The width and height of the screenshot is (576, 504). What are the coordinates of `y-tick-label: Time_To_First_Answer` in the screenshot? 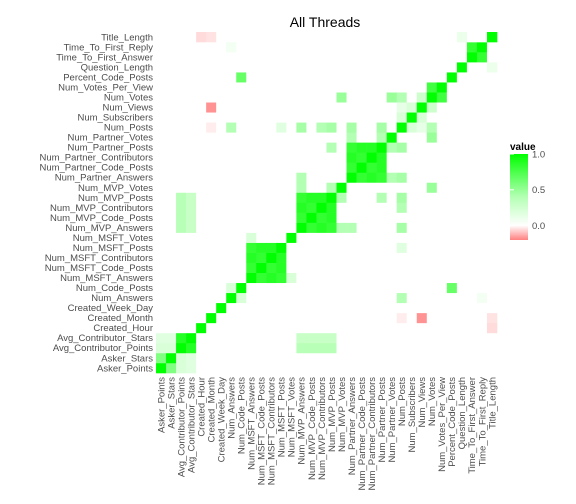 It's located at (104, 57).